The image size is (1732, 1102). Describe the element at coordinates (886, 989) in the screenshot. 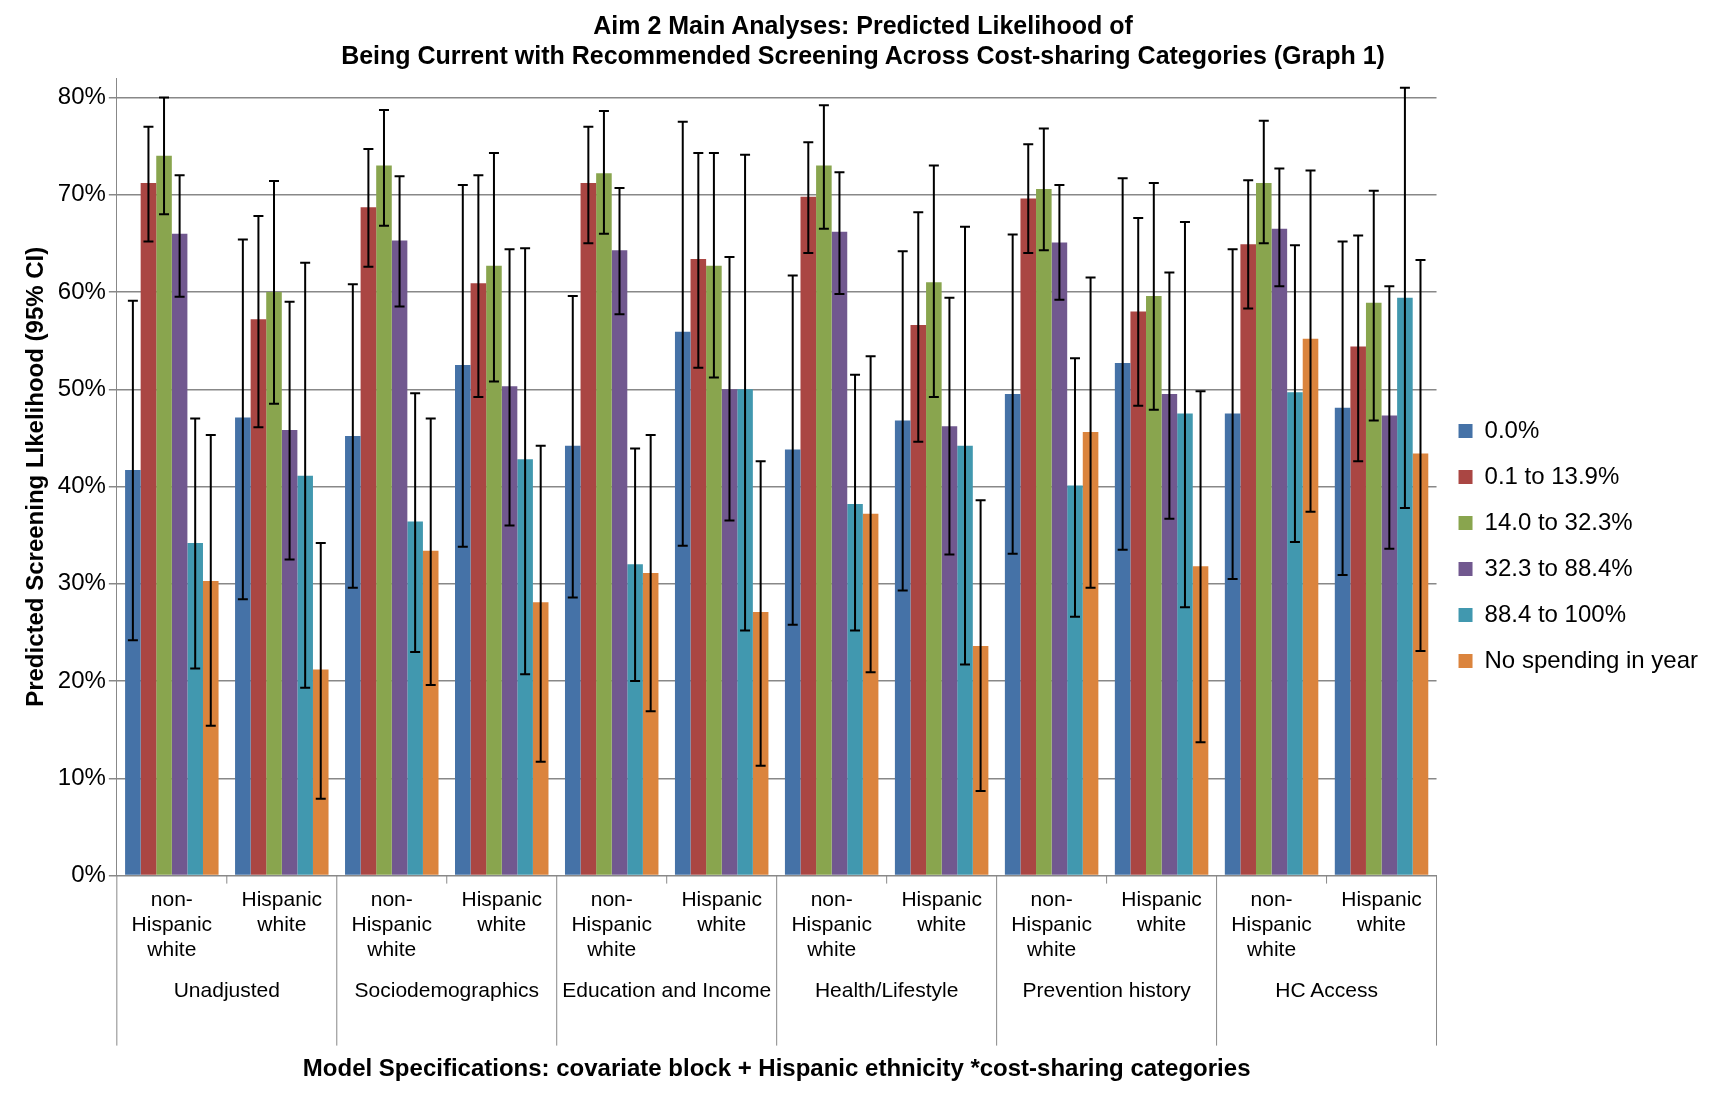

I see `text: Health/Lifestyle` at that location.